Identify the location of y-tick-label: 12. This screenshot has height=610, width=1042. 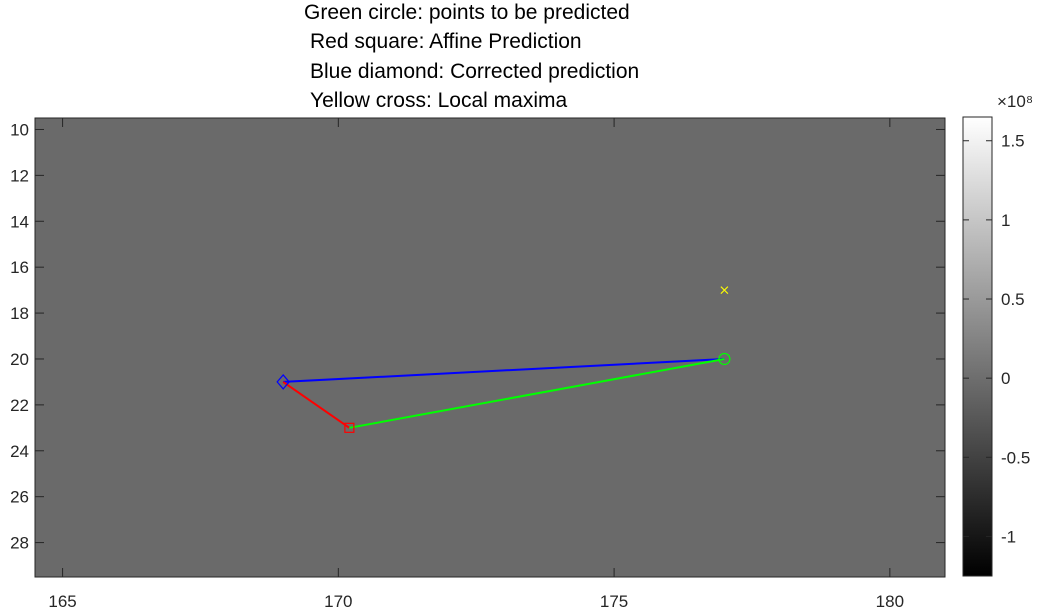
(19, 175).